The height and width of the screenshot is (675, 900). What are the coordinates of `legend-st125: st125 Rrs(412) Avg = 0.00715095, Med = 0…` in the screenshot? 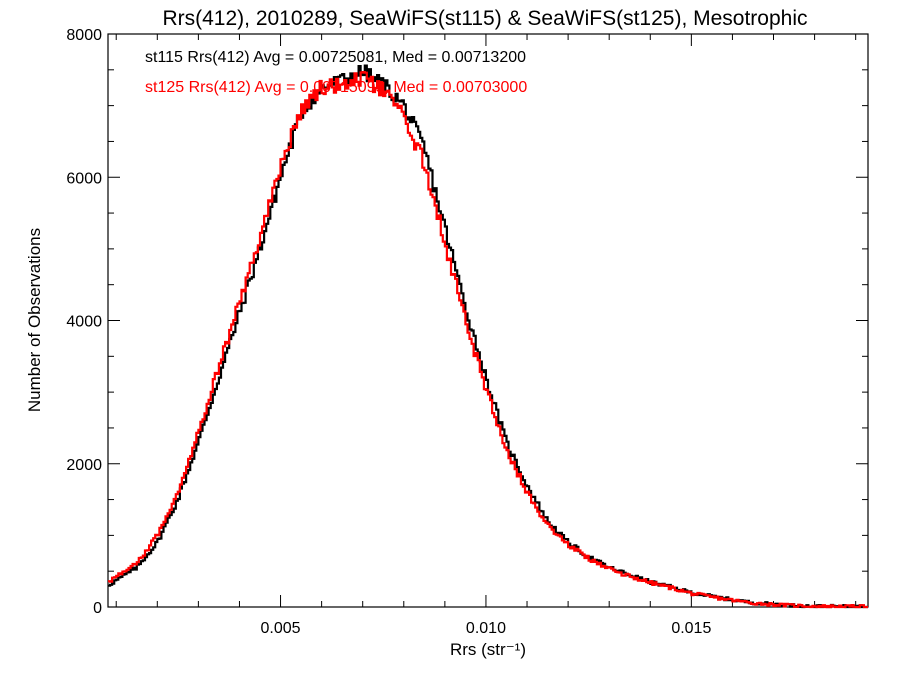 It's located at (336, 87).